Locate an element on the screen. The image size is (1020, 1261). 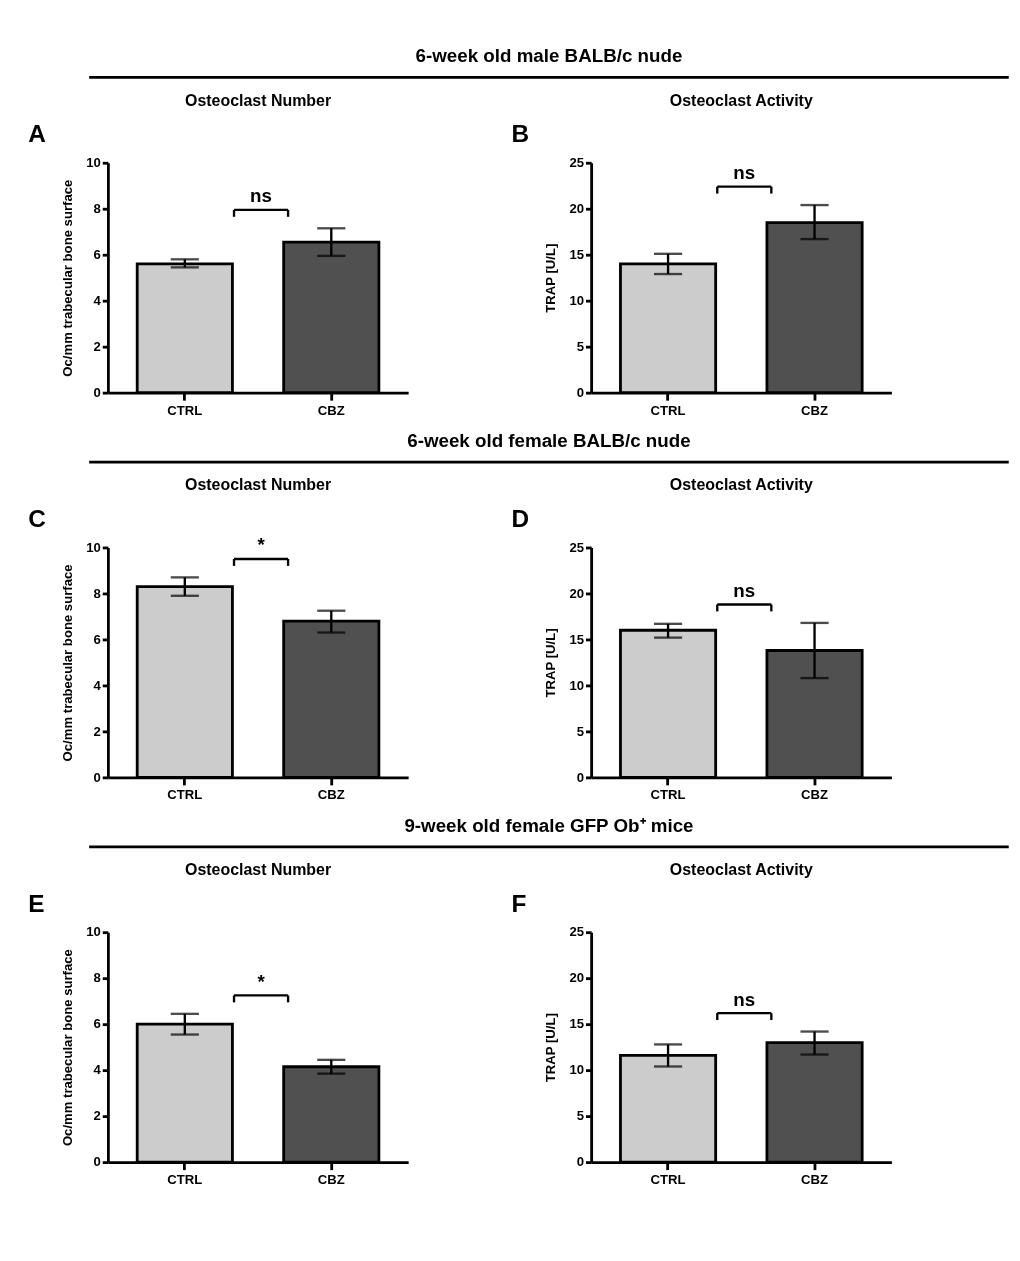
text: D is located at coordinates (520, 518).